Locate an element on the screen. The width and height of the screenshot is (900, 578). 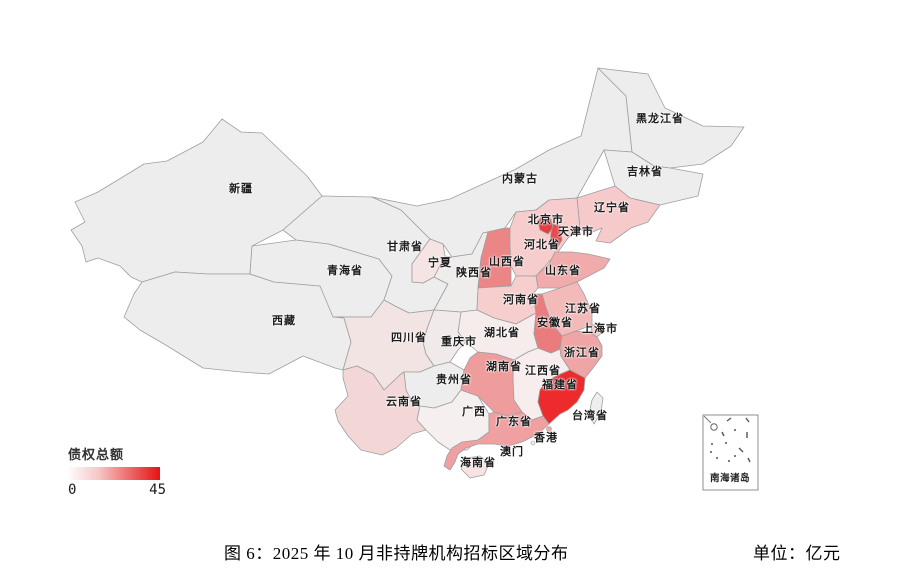
region-beijing is located at coordinates (545, 224).